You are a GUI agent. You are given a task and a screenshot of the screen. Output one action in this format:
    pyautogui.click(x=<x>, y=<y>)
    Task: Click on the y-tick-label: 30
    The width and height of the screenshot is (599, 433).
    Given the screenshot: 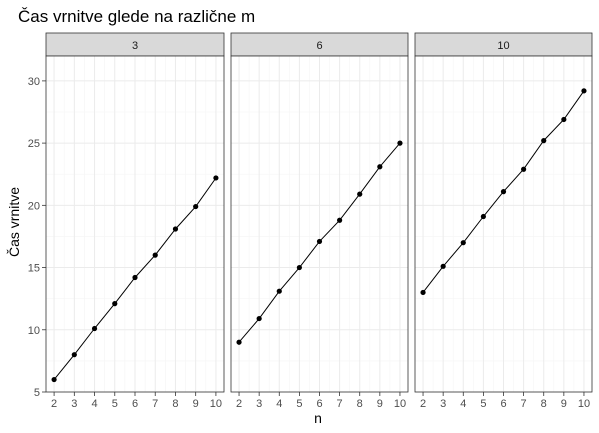 What is the action you would take?
    pyautogui.click(x=34, y=82)
    